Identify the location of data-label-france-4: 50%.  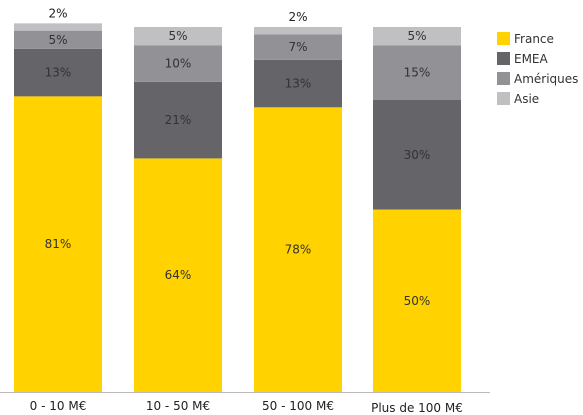
(417, 301).